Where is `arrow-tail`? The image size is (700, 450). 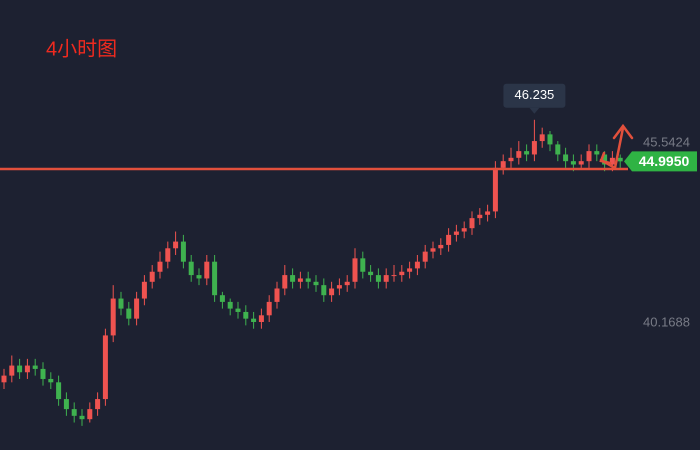
arrow-tail is located at coordinates (605, 158).